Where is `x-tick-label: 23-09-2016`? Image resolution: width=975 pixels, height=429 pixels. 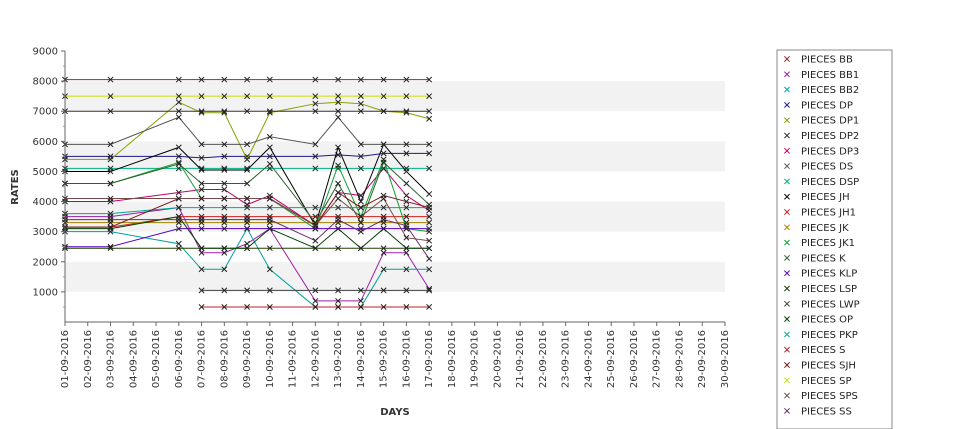 x-tick-label: 23-09-2016 is located at coordinates (566, 359).